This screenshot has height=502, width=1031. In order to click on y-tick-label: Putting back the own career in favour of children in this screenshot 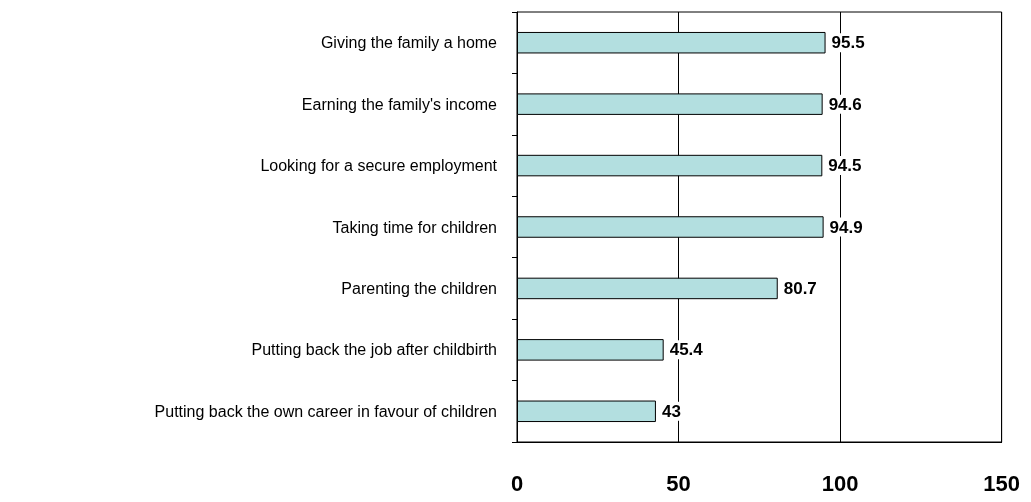, I will do `click(325, 411)`.